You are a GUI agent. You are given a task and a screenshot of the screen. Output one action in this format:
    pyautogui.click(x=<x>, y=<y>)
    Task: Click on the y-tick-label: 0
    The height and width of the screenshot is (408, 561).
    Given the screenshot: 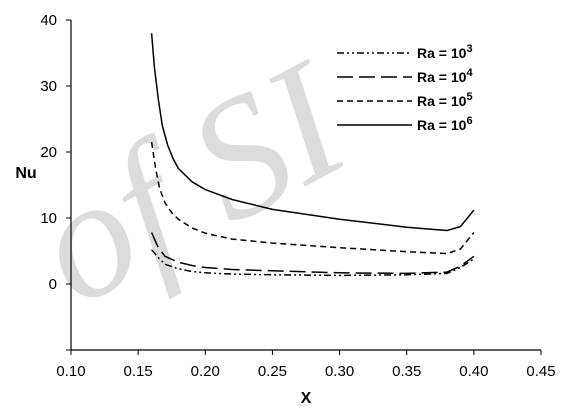 What is the action you would take?
    pyautogui.click(x=53, y=284)
    